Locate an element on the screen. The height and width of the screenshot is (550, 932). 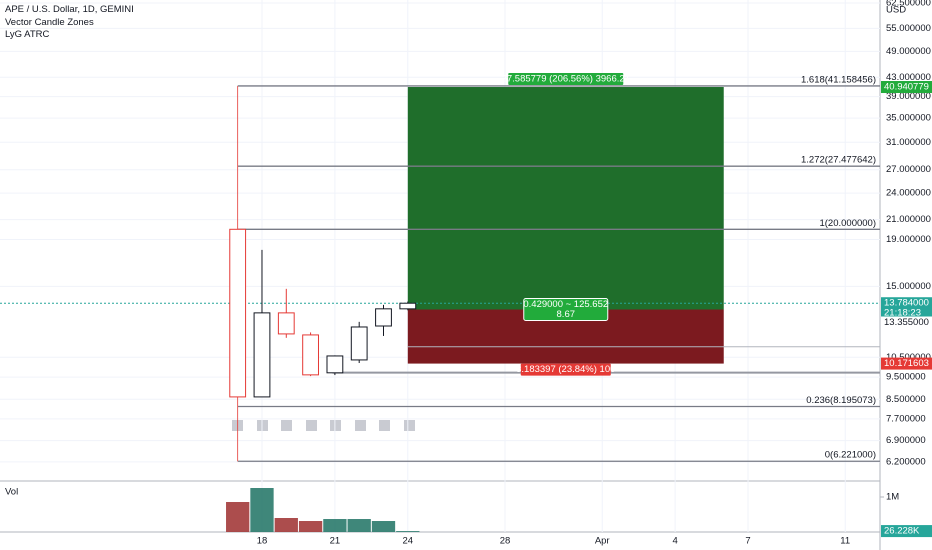
profit-label: 27.585779 (206.56%) 3966.21 is located at coordinates (566, 79).